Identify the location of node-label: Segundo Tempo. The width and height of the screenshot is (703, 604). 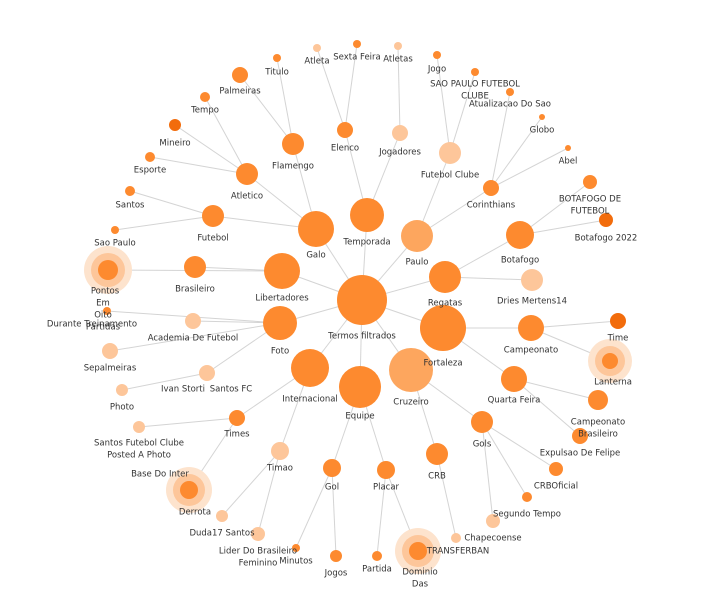
(527, 515).